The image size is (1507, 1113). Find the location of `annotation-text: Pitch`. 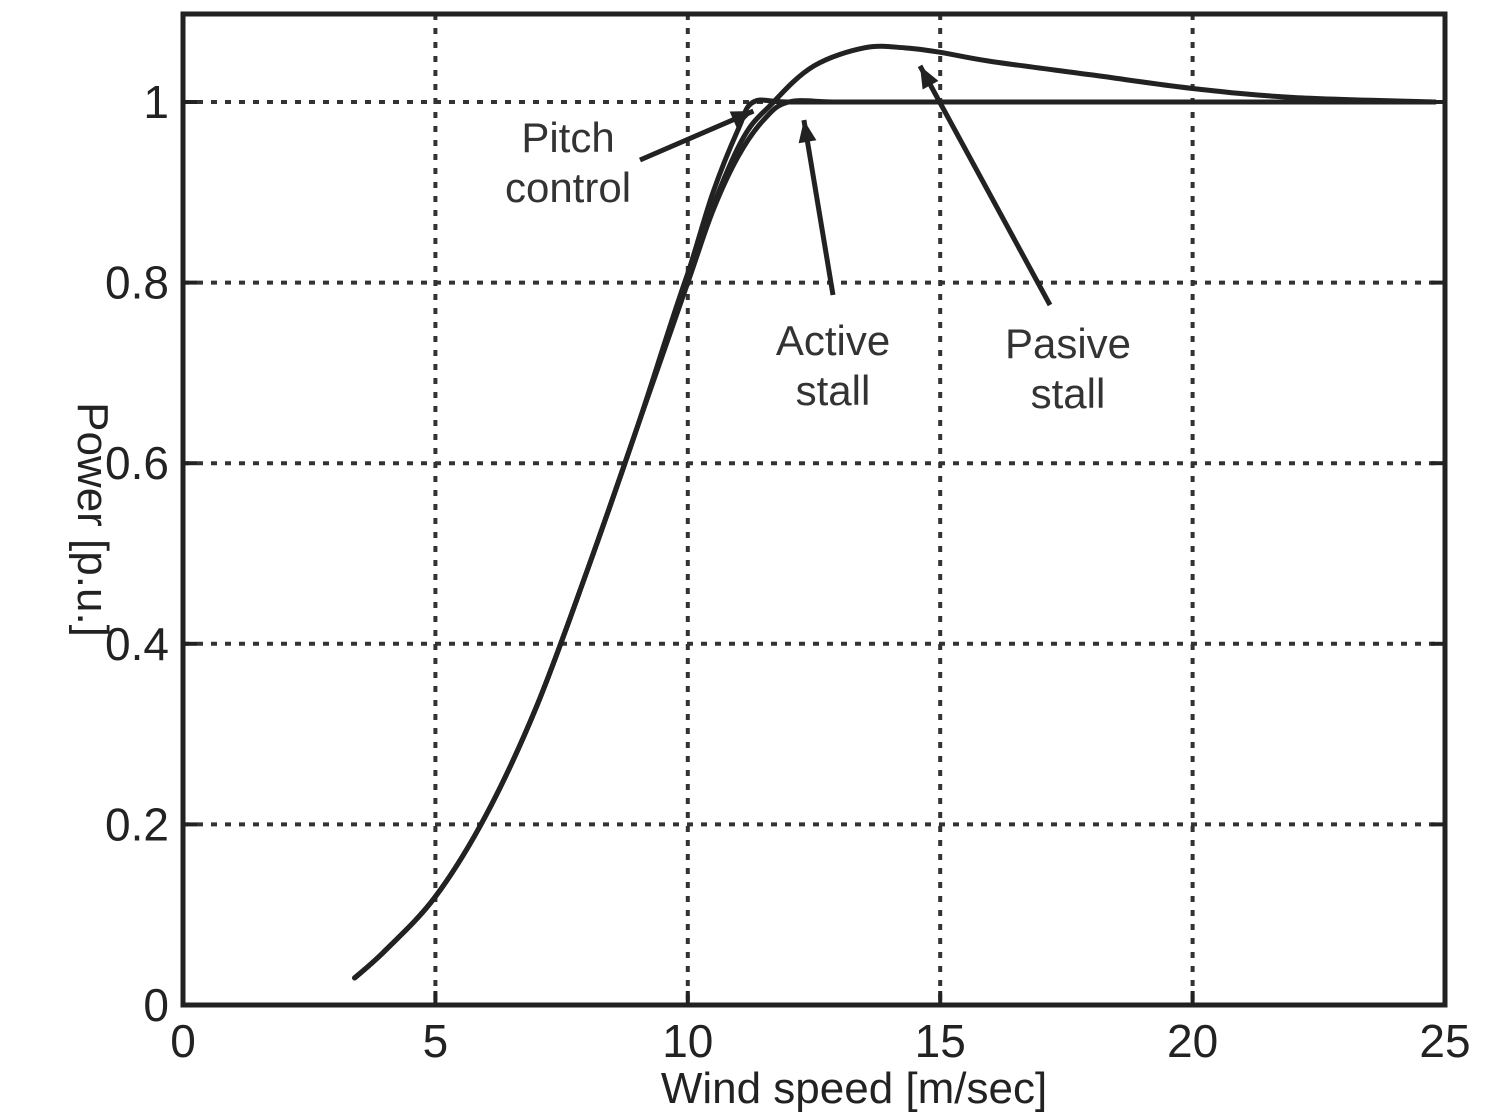

annotation-text: Pitch is located at coordinates (567, 137).